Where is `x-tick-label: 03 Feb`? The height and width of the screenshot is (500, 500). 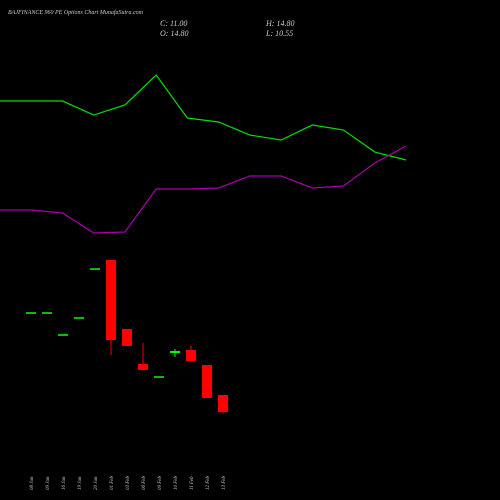 x-tick-label: 03 Feb is located at coordinates (128, 482).